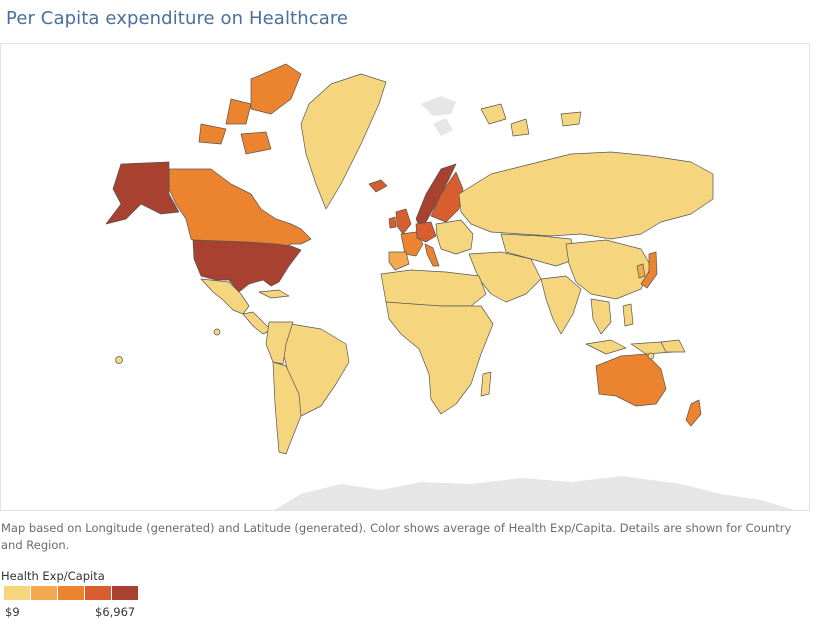 This screenshot has height=622, width=813. What do you see at coordinates (250, 109) in the screenshot?
I see `country-canada-arctic-islands` at bounding box center [250, 109].